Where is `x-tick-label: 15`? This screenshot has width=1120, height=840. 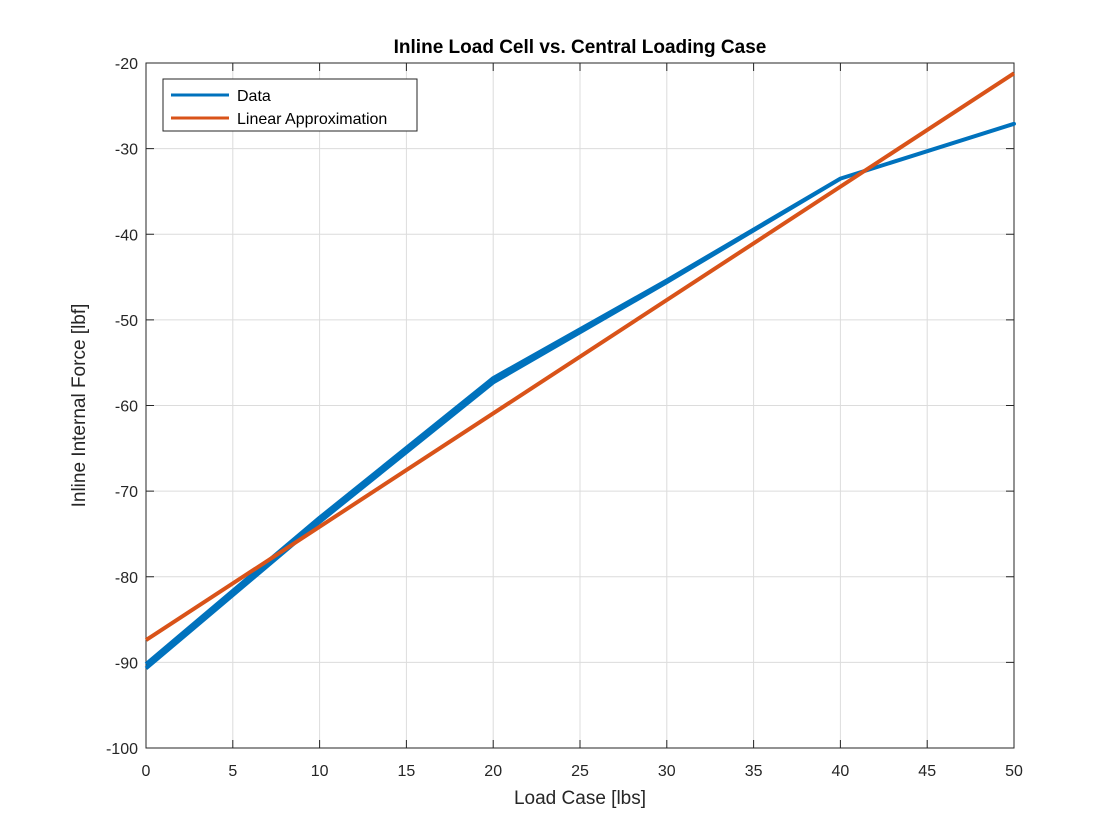
x-tick-label: 15 is located at coordinates (407, 771).